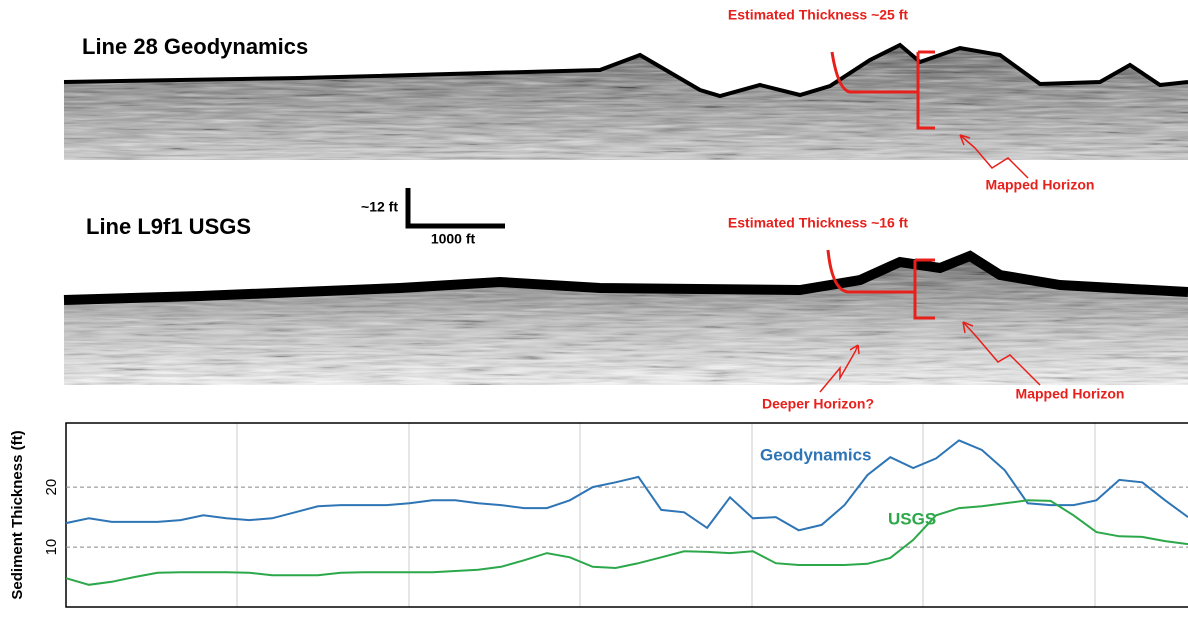 Image resolution: width=1188 pixels, height=630 pixels. Describe the element at coordinates (816, 454) in the screenshot. I see `legend-label: Geodynamics` at that location.